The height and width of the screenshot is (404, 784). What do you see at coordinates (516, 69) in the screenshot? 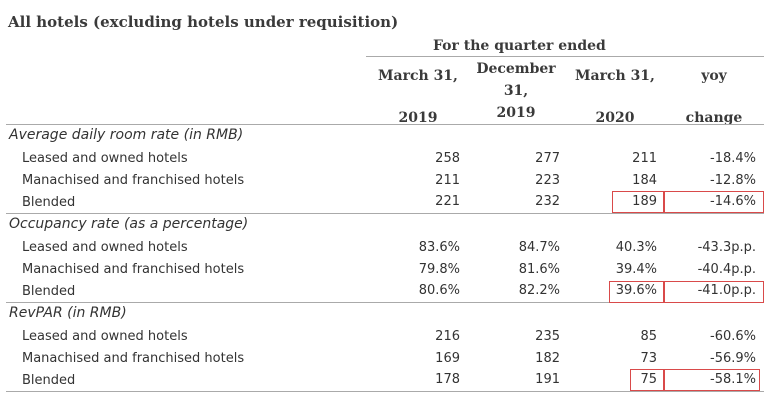
I see `col-header-line: December` at bounding box center [516, 69].